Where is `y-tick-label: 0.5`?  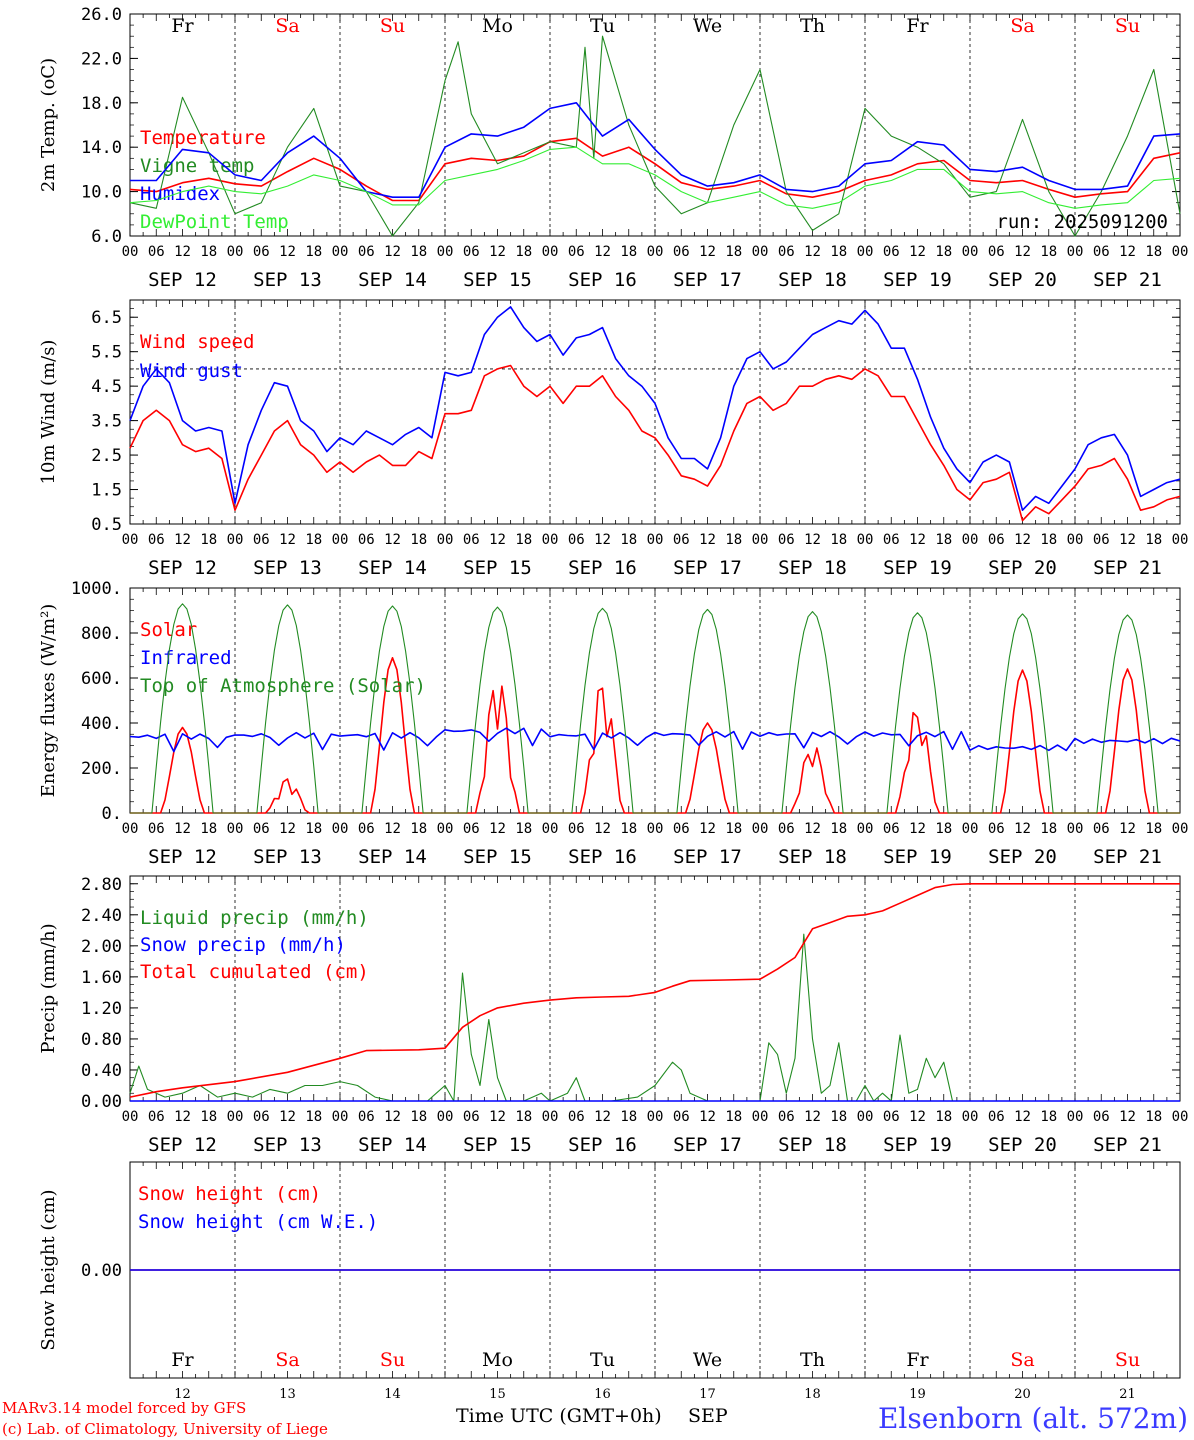
y-tick-label: 0.5 is located at coordinates (106, 525).